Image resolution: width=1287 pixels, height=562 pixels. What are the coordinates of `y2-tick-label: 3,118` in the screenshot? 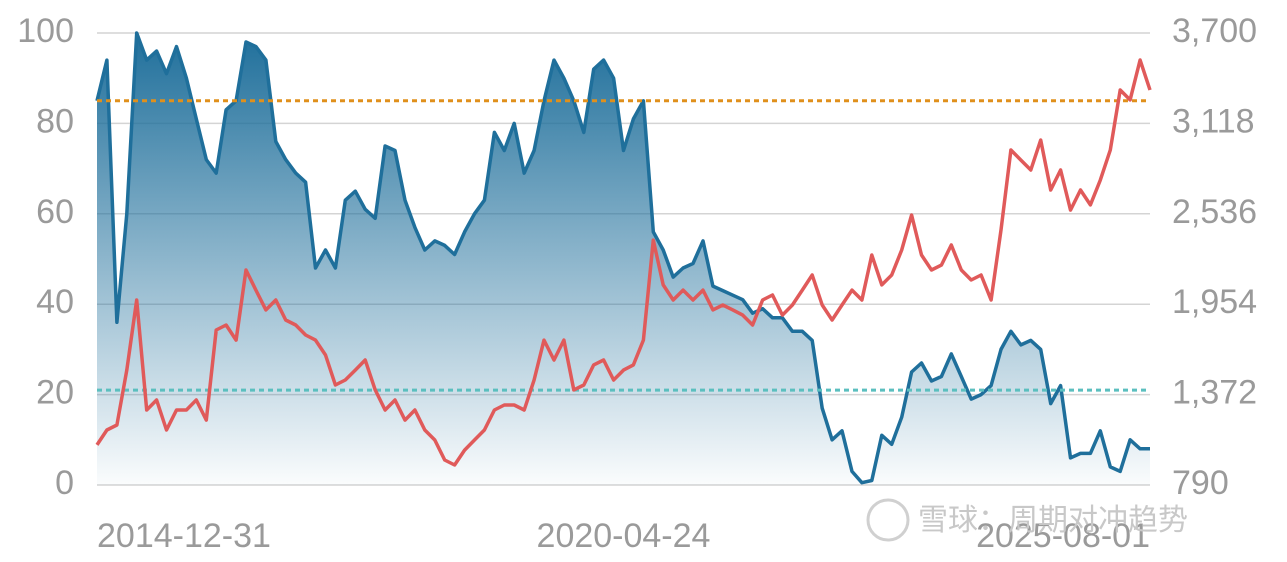 It's located at (1213, 121).